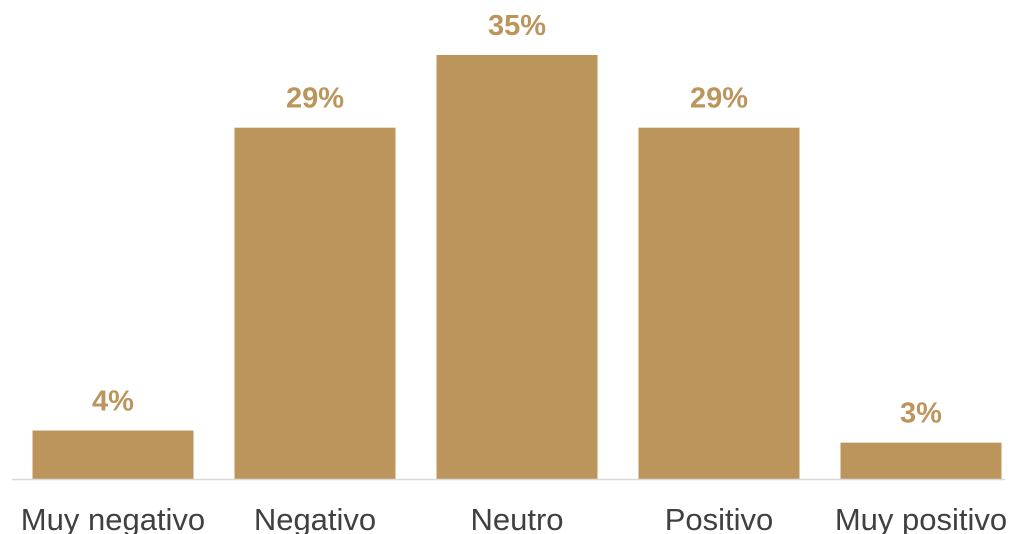 The width and height of the screenshot is (1017, 534). What do you see at coordinates (719, 99) in the screenshot?
I see `data-label-positivo: 29%` at bounding box center [719, 99].